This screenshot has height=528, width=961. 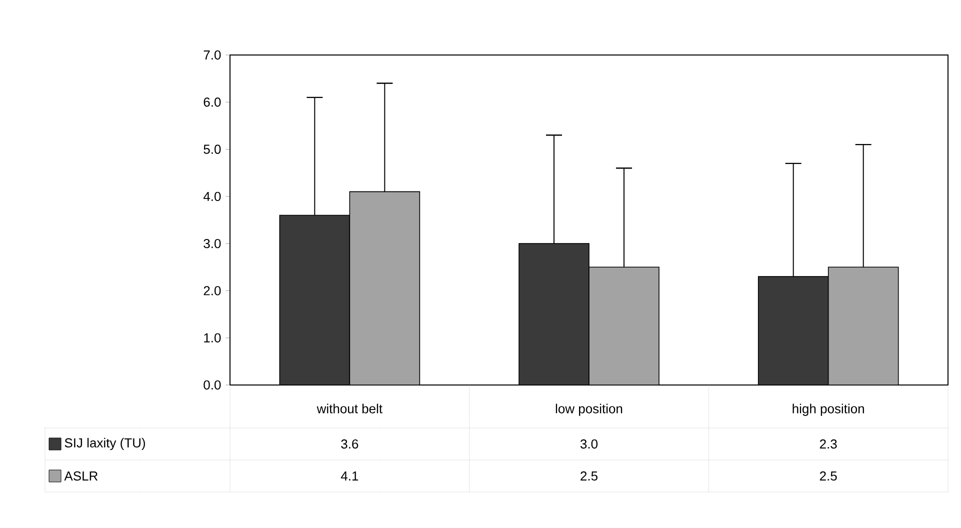 I want to click on data-label: 3.6, so click(x=349, y=444).